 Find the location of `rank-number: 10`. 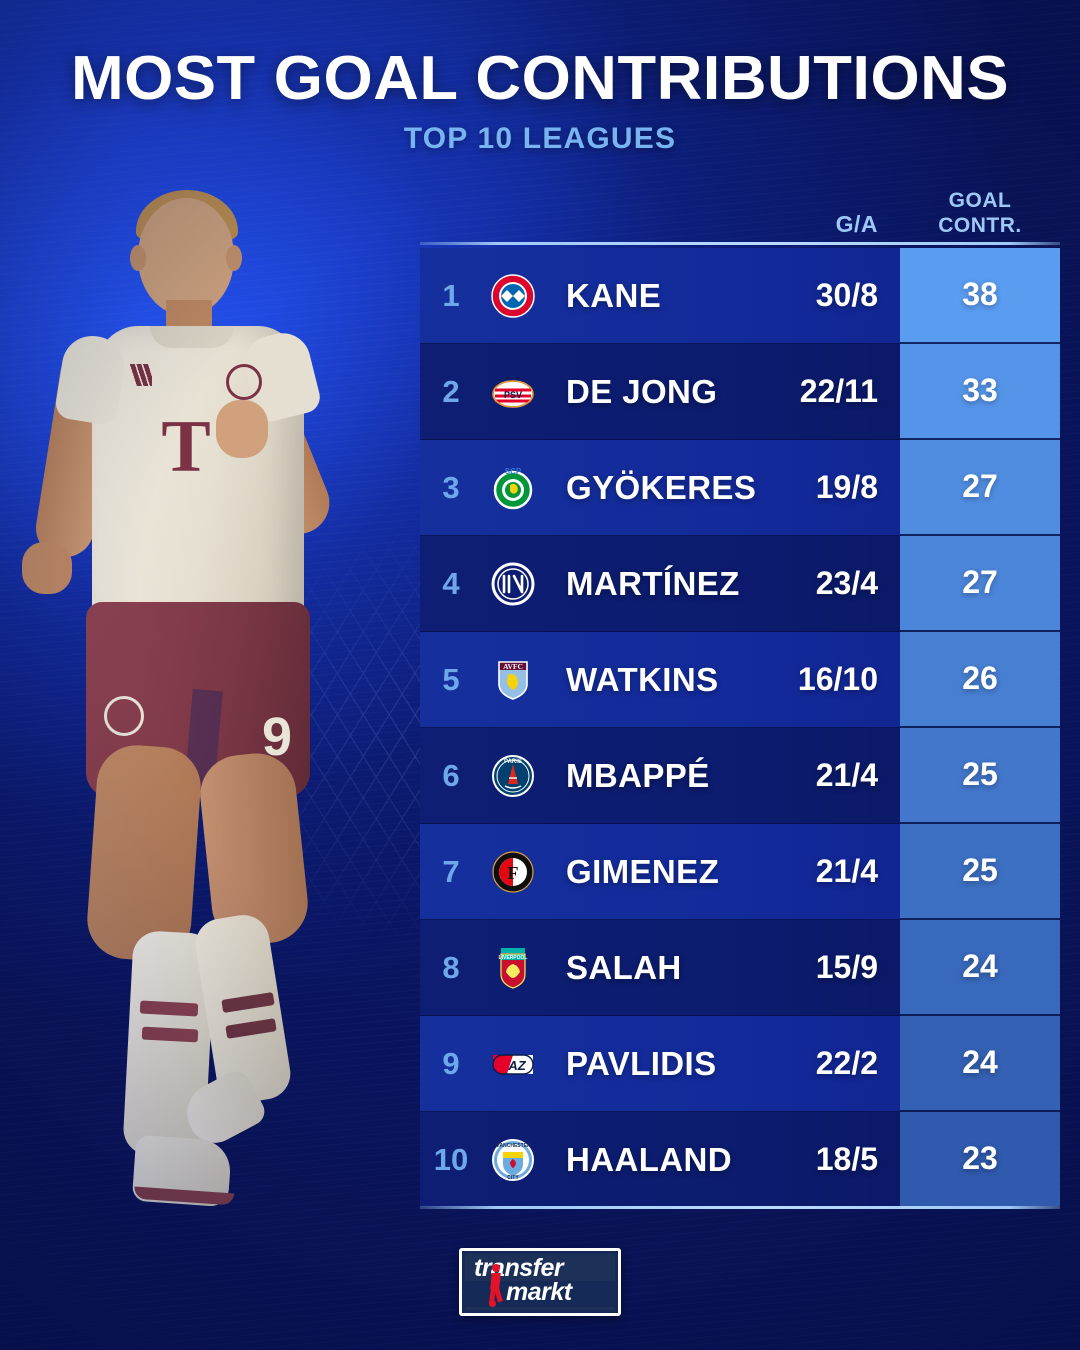

rank-number: 10 is located at coordinates (451, 1159).